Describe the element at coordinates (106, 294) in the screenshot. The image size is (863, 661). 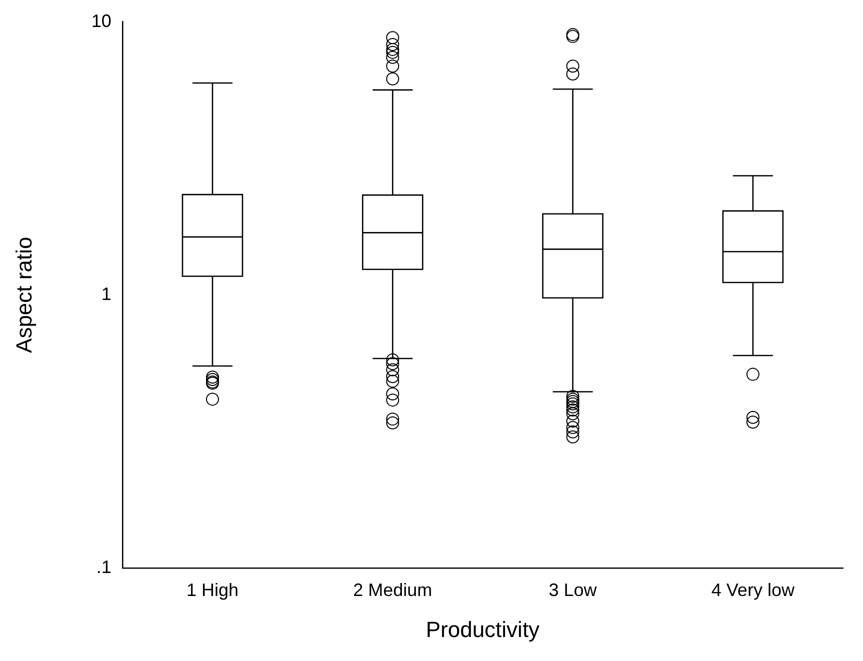
I see `y-tick-label: 1` at that location.